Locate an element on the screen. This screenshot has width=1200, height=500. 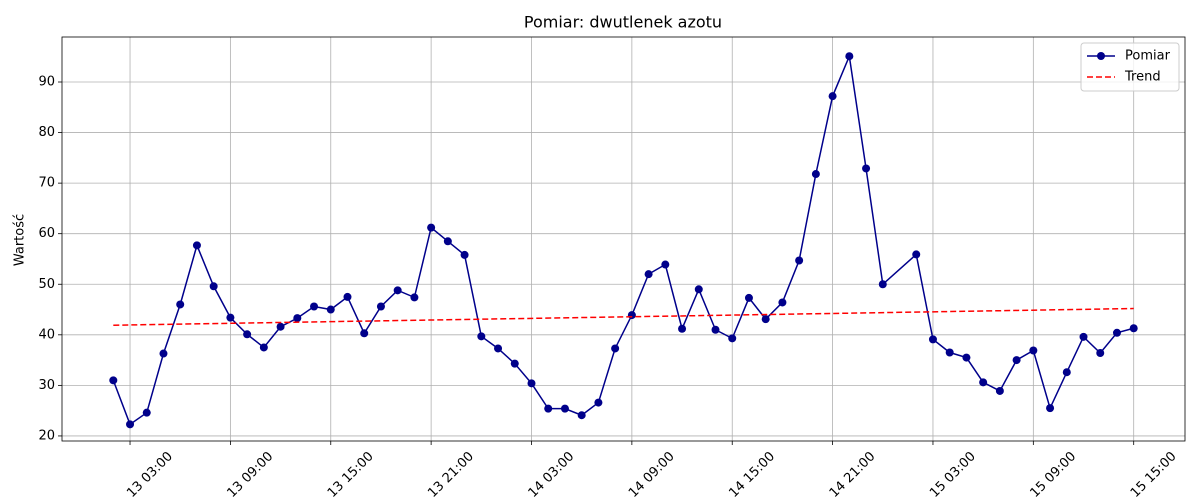
series-line is located at coordinates (623, 316).